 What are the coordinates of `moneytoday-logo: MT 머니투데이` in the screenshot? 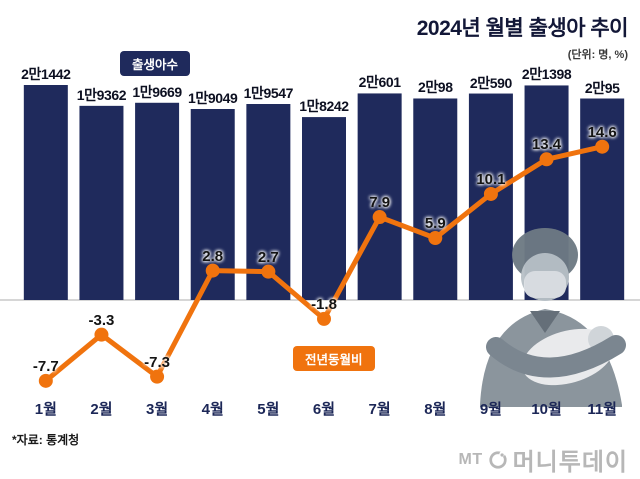 It's located at (543, 459).